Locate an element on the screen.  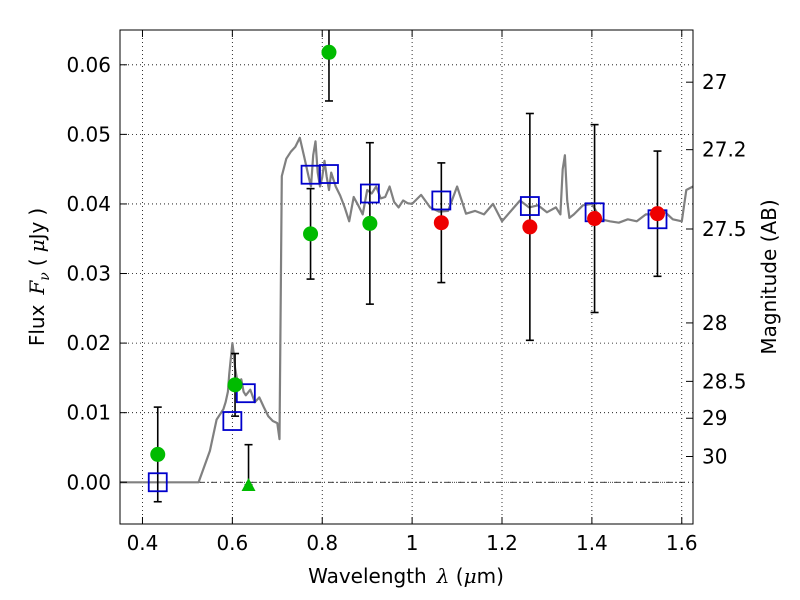
y-tick-label: 0.04 is located at coordinates (88, 204).